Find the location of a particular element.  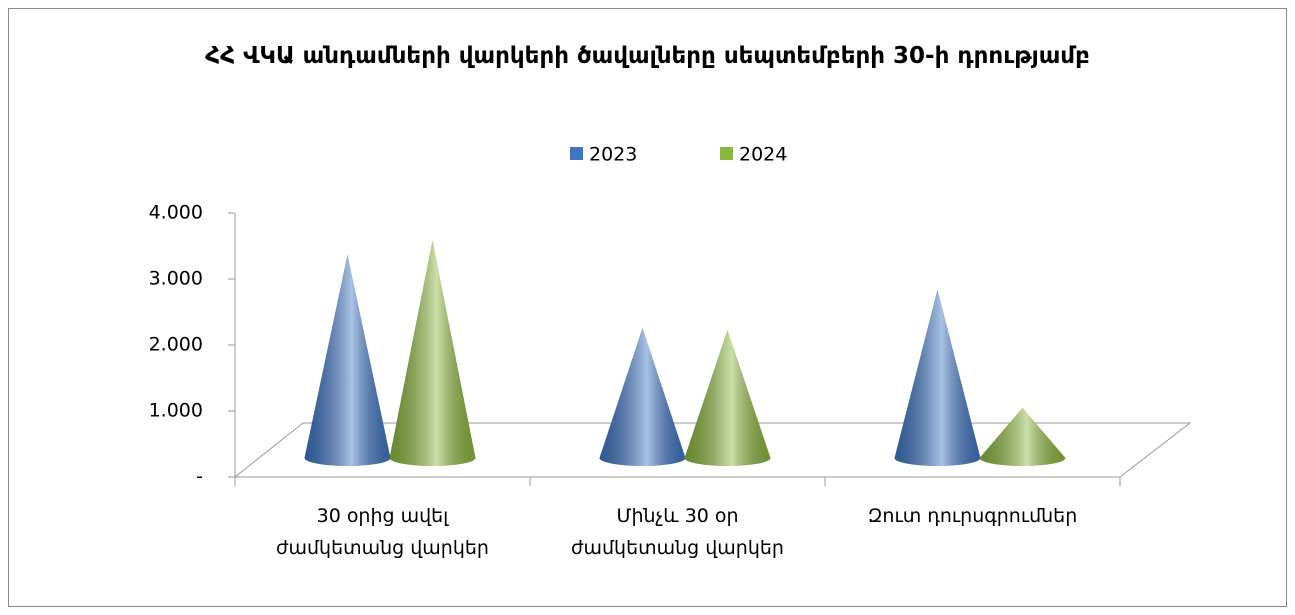

y-tick-label: 1.000 is located at coordinates (176, 411).